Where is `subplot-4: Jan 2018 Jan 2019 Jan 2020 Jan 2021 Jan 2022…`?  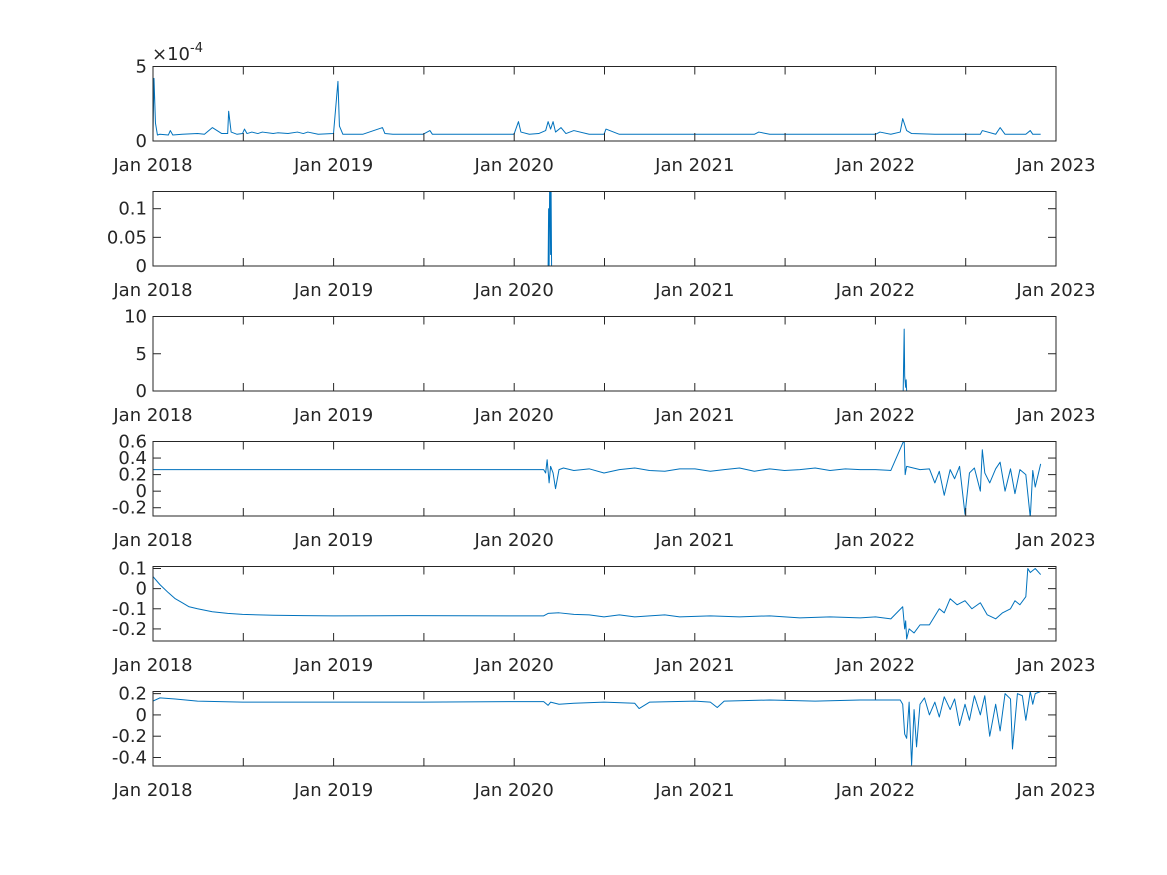 subplot-4: Jan 2018 Jan 2019 Jan 2020 Jan 2021 Jan 2022… is located at coordinates (604, 492).